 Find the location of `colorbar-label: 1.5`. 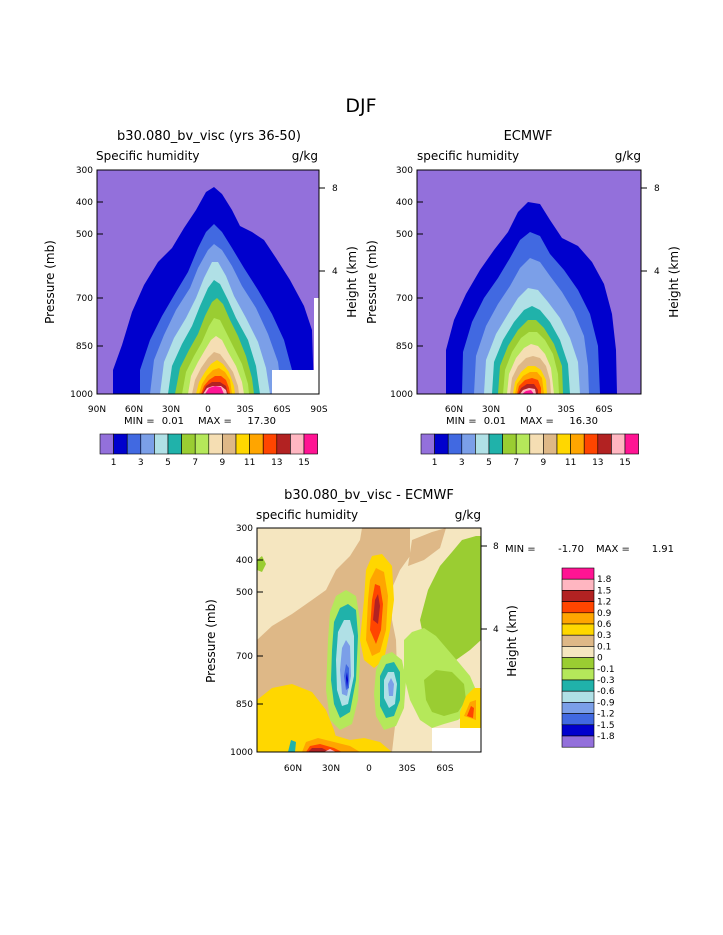

colorbar-label: 1.5 is located at coordinates (604, 591).